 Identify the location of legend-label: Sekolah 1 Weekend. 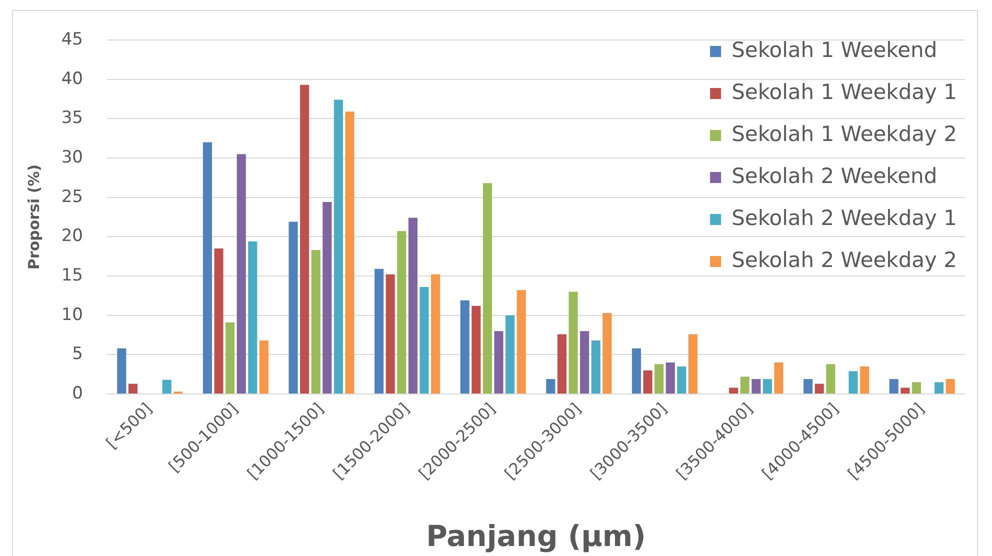
(835, 50).